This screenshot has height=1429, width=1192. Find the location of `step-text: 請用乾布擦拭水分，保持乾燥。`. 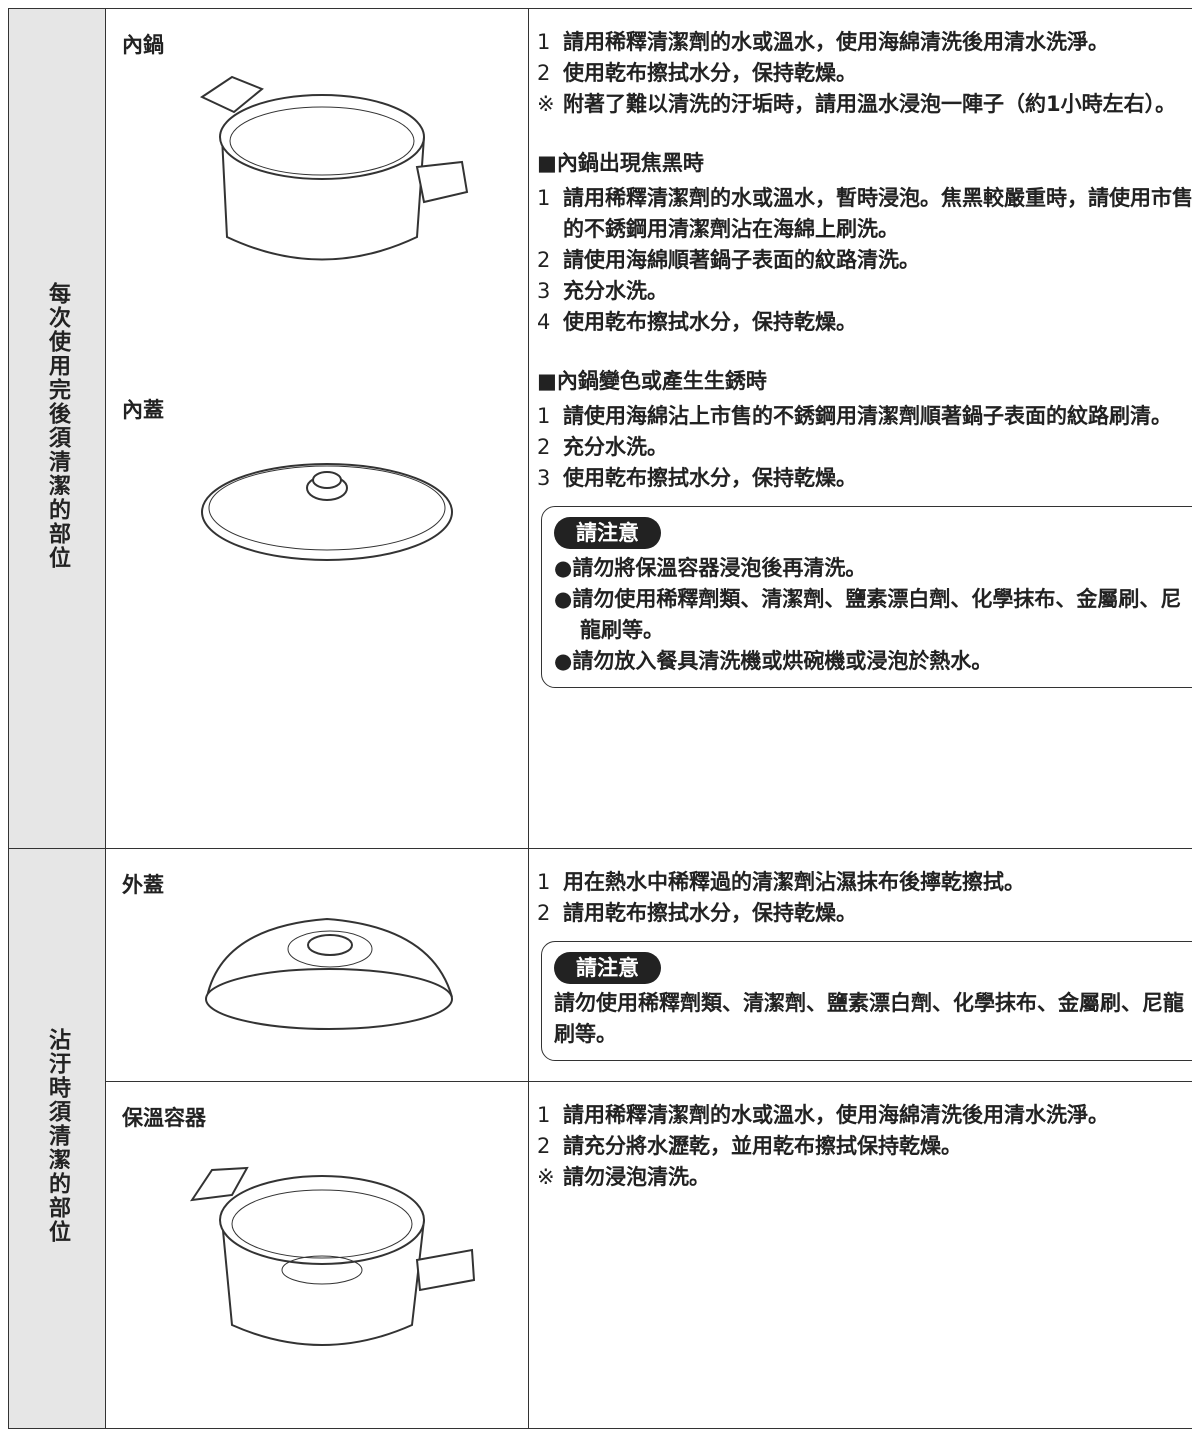

step-text: 請用乾布擦拭水分，保持乾燥。 is located at coordinates (710, 913).